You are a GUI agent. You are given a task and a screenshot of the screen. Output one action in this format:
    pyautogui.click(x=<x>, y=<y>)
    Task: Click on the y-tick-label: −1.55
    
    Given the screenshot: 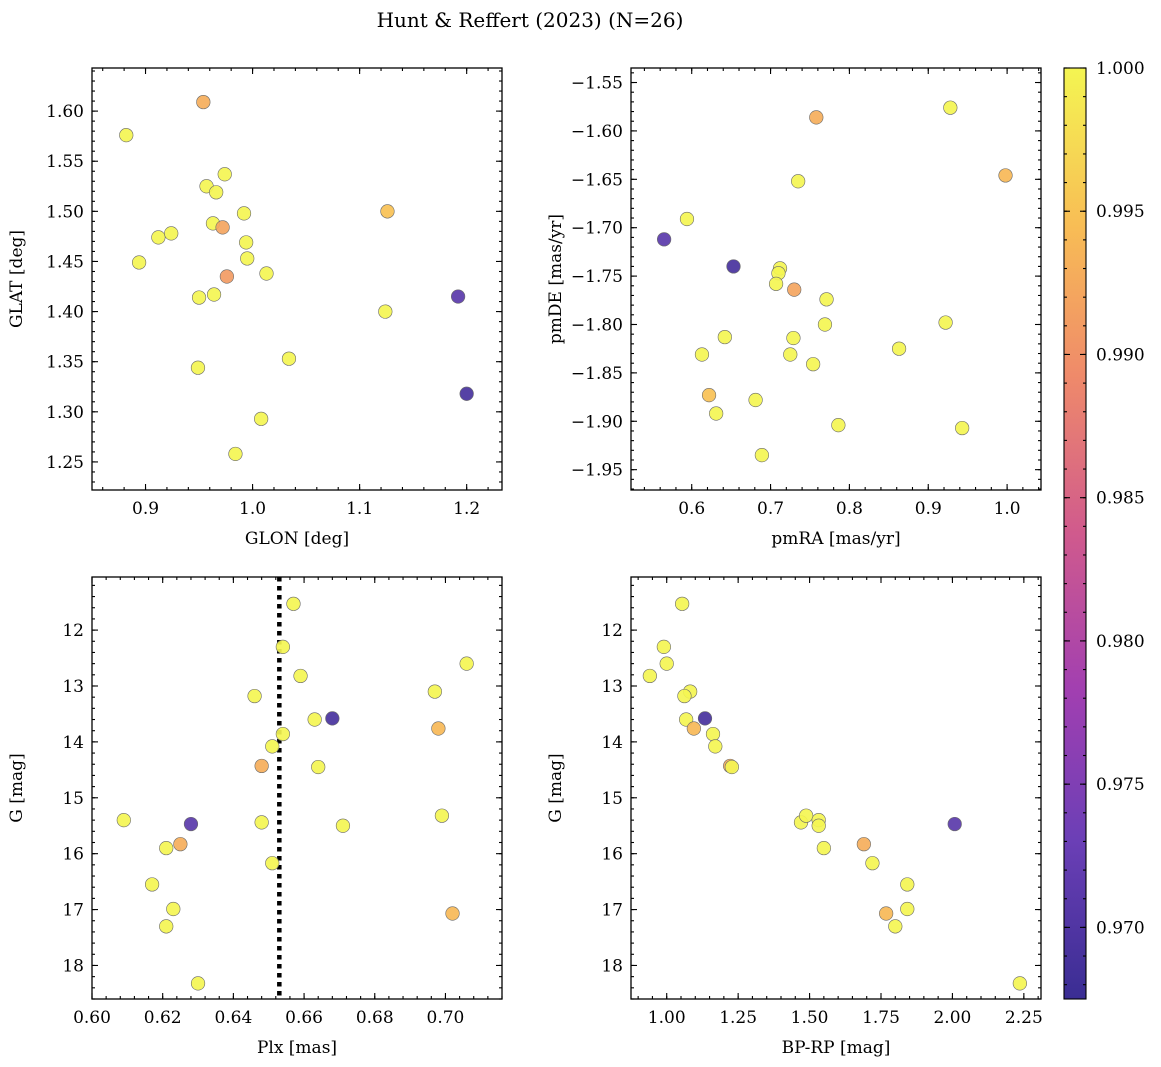 What is the action you would take?
    pyautogui.click(x=597, y=84)
    